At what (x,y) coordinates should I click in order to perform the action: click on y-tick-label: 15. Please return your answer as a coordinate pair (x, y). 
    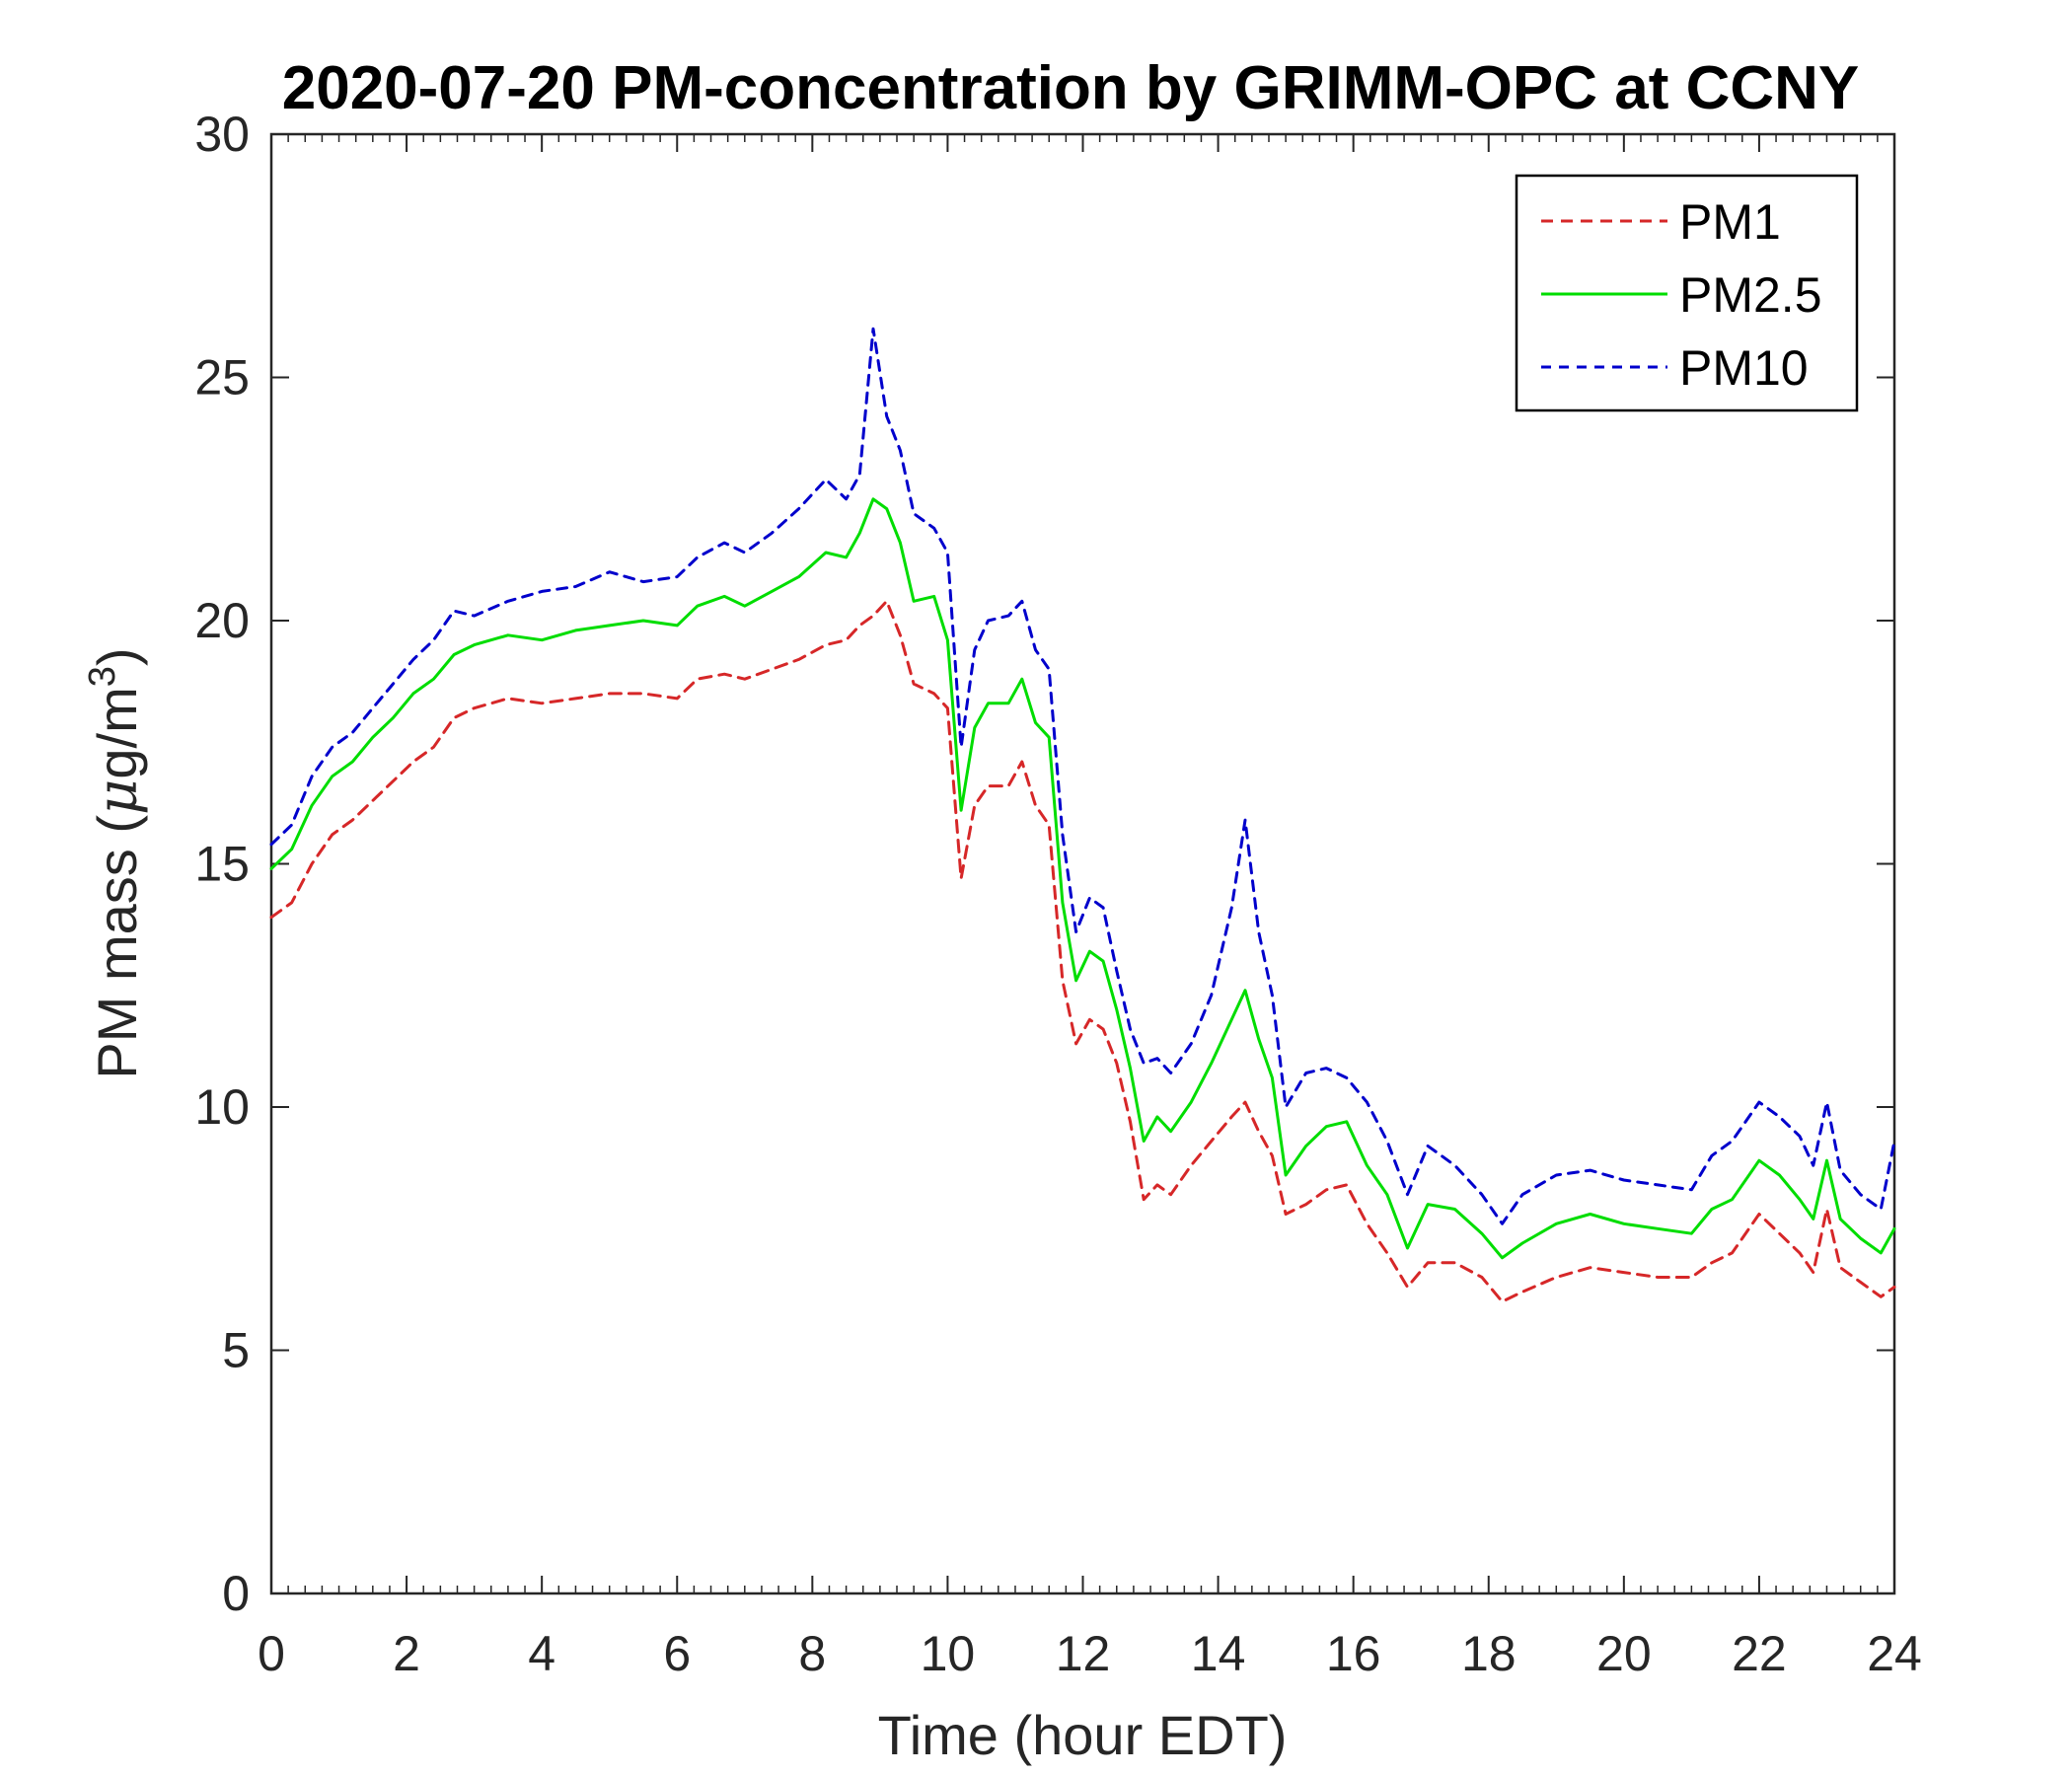
    Looking at the image, I should click on (222, 865).